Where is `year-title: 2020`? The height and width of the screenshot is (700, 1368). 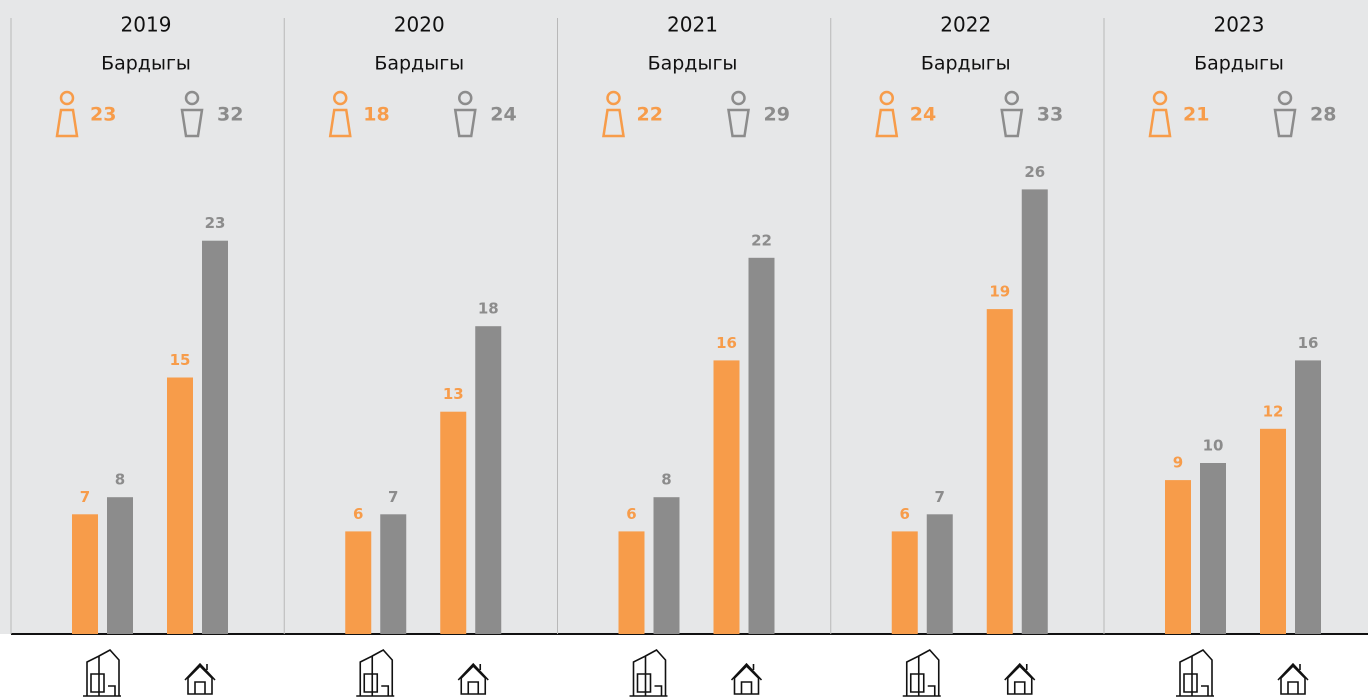
year-title: 2020 is located at coordinates (419, 25).